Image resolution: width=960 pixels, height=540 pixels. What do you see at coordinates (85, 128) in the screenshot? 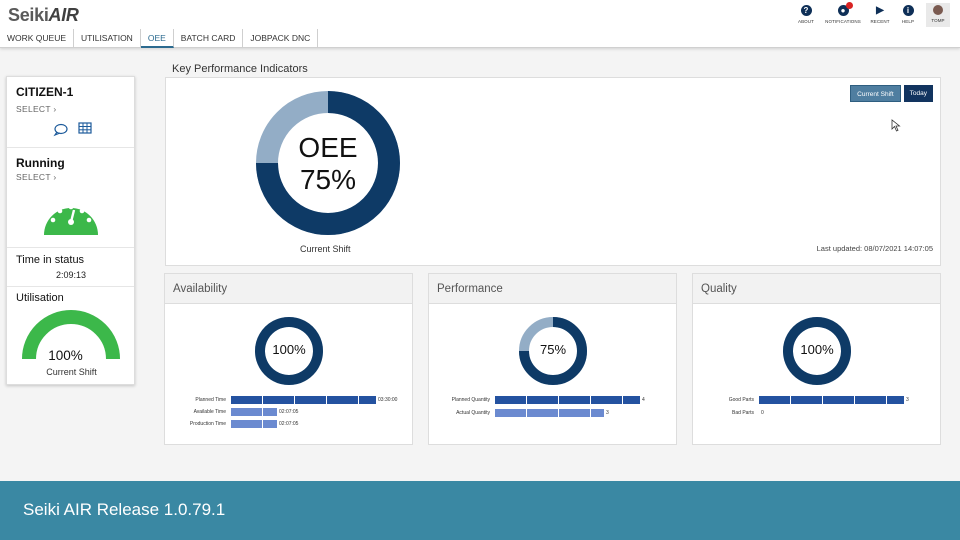
I see `table-icon` at bounding box center [85, 128].